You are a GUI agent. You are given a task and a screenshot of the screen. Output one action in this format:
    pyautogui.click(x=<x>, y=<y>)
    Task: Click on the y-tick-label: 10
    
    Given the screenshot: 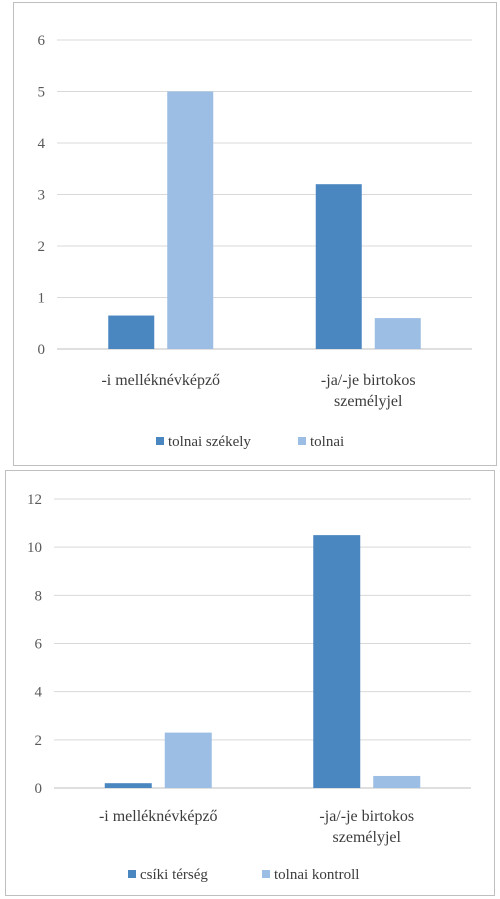 What is the action you would take?
    pyautogui.click(x=34, y=548)
    